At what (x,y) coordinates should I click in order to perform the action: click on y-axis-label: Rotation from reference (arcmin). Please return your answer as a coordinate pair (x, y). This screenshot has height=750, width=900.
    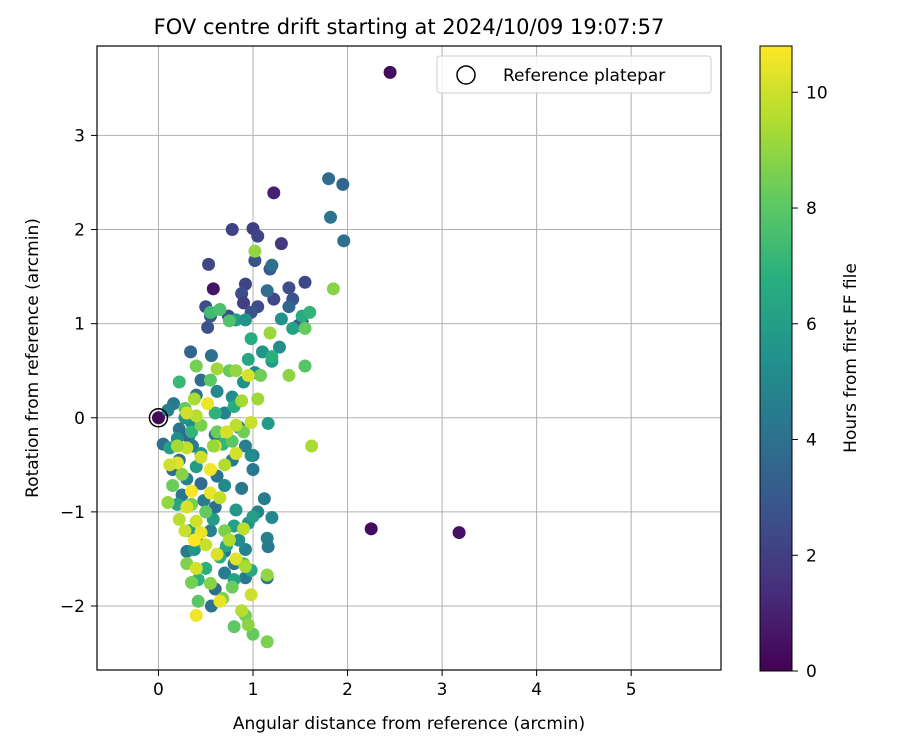
    Looking at the image, I should click on (33, 358).